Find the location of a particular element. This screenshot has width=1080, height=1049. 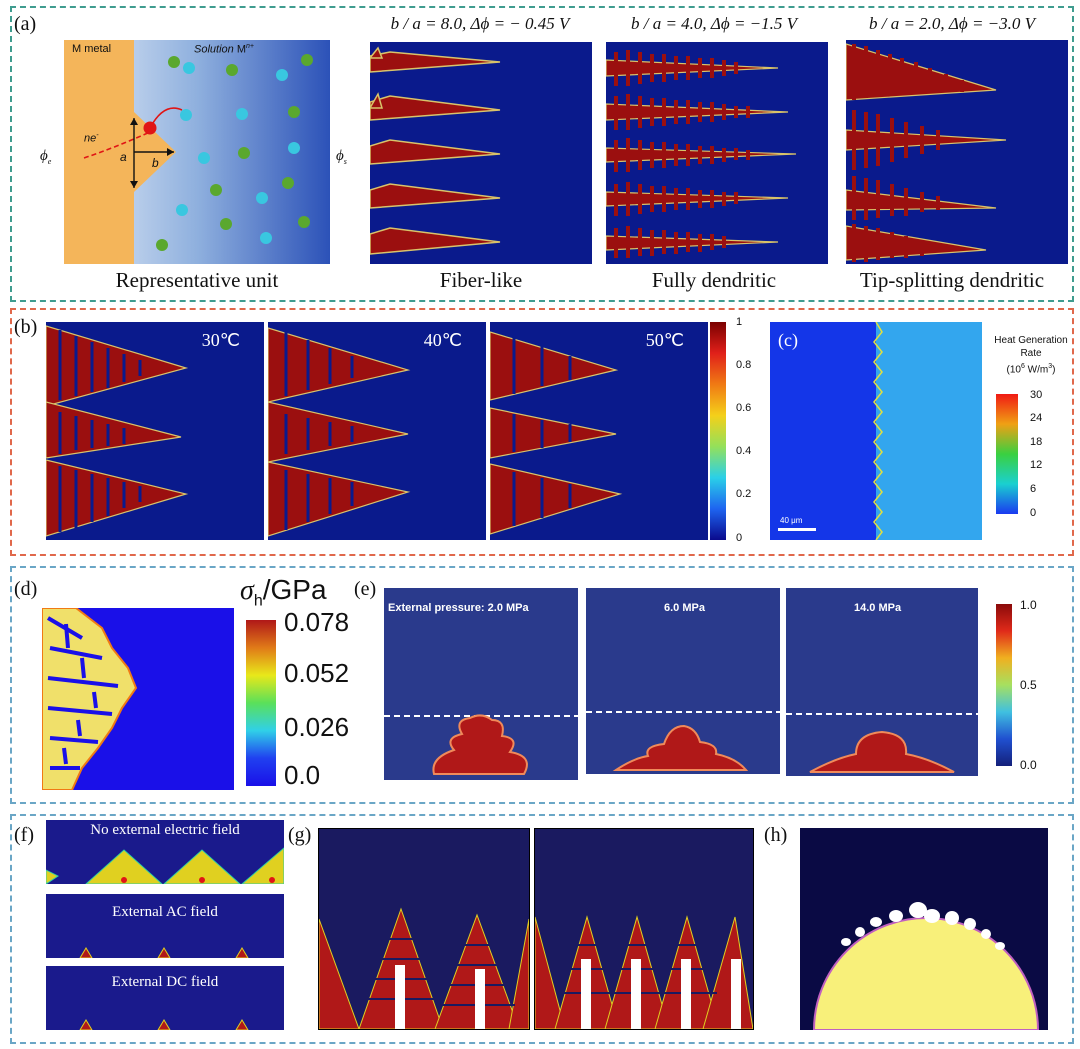

fiber-like-simulation is located at coordinates (481, 153).